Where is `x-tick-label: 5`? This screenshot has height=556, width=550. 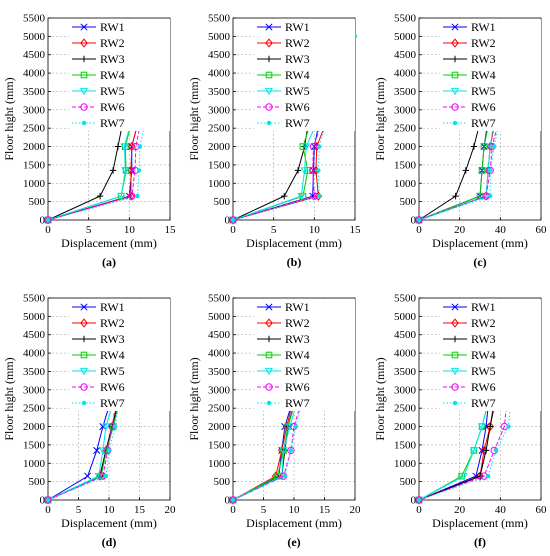
x-tick-label: 5 is located at coordinates (79, 510).